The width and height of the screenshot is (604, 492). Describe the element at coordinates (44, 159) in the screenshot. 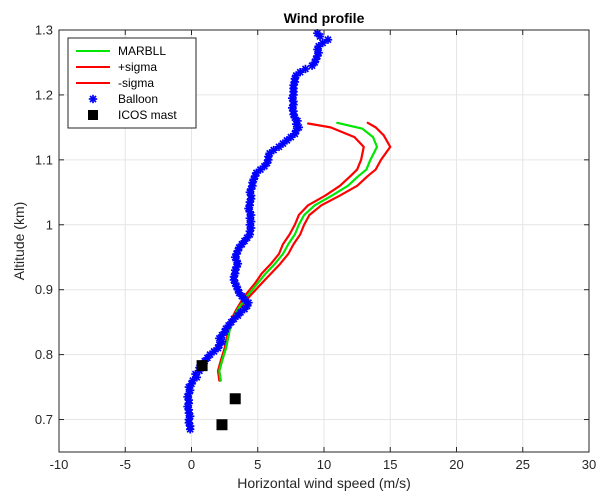

I see `y-tick-label: 1.1` at that location.